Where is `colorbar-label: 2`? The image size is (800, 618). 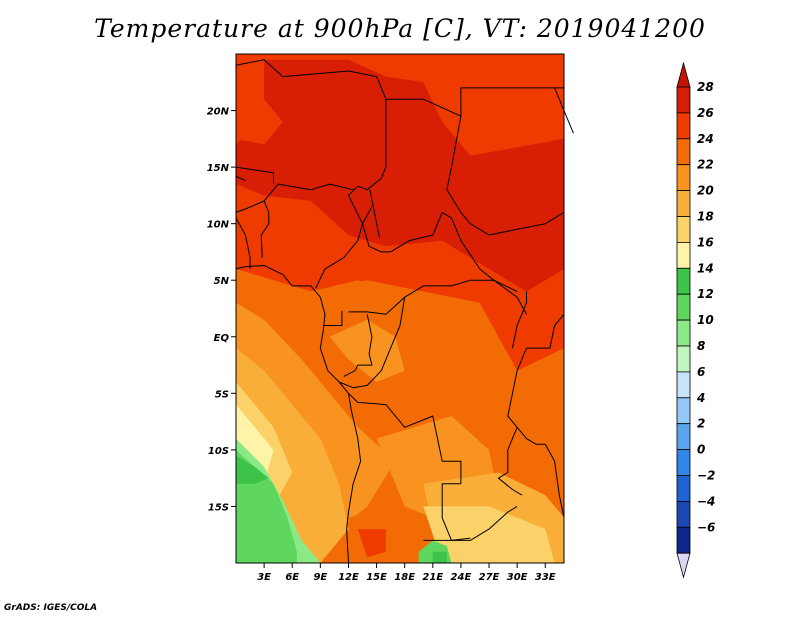
colorbar-label: 2 is located at coordinates (701, 424).